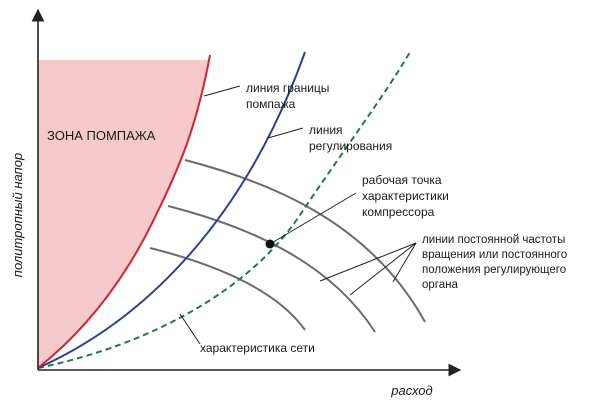  Describe the element at coordinates (407, 196) in the screenshot. I see `operating-point-label: рабочая точка характеристики компрессора` at that location.